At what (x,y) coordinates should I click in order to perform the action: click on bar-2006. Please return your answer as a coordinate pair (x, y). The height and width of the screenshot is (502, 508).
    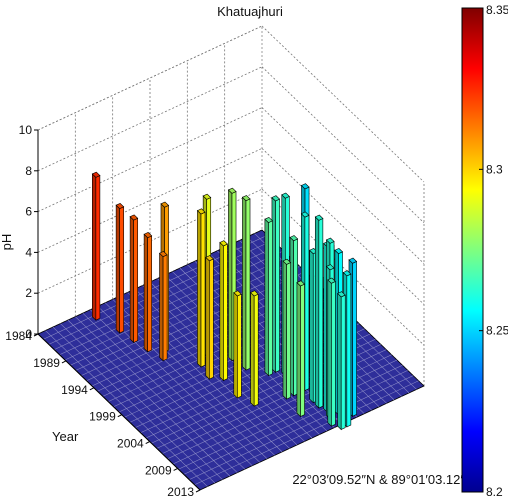
    Looking at the image, I should click on (294, 316).